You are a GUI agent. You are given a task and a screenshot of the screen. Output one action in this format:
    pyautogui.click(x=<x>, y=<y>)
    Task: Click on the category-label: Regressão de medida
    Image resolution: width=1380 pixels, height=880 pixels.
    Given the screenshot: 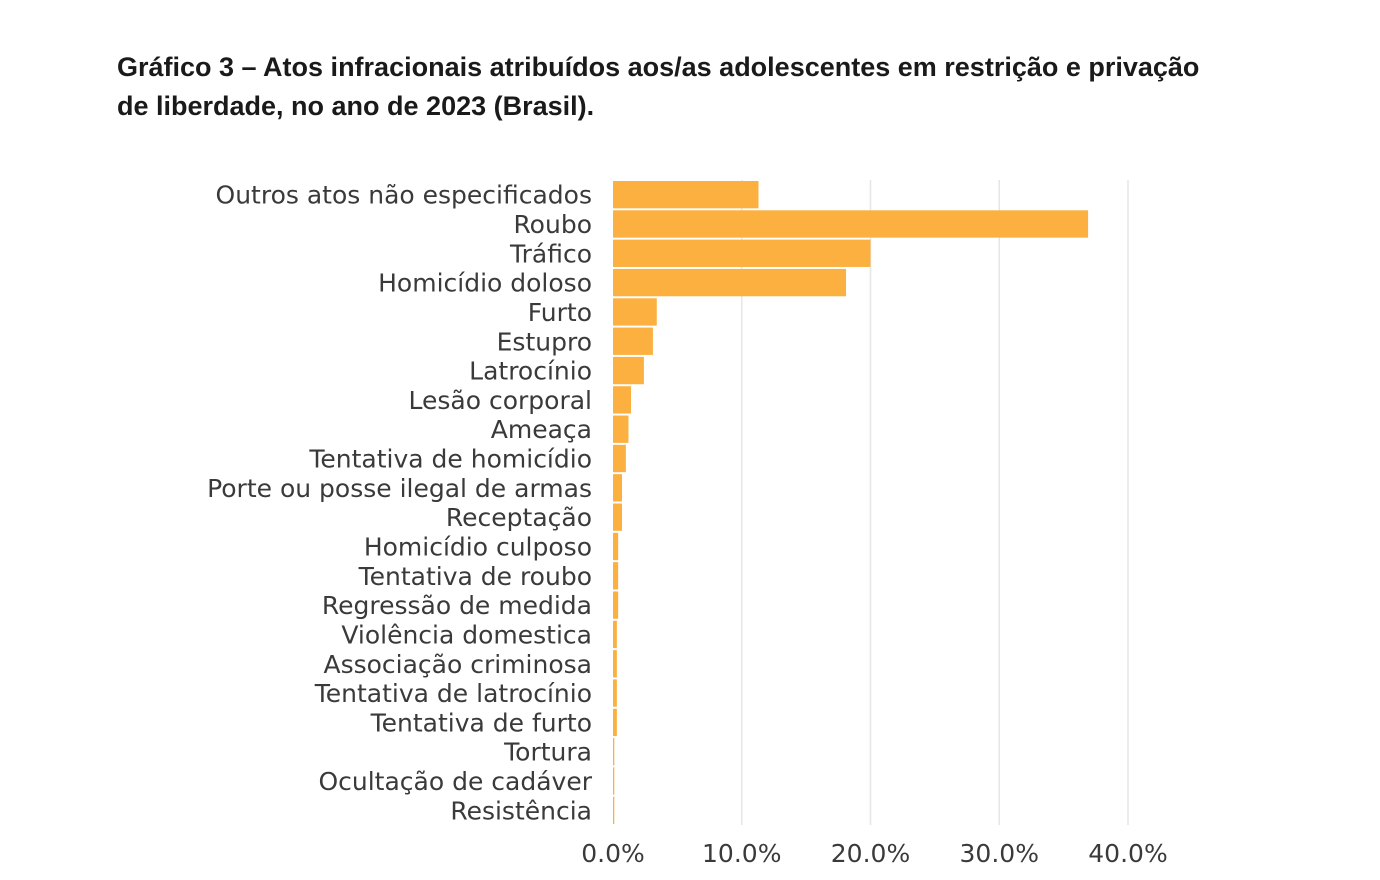 What is the action you would take?
    pyautogui.click(x=457, y=605)
    